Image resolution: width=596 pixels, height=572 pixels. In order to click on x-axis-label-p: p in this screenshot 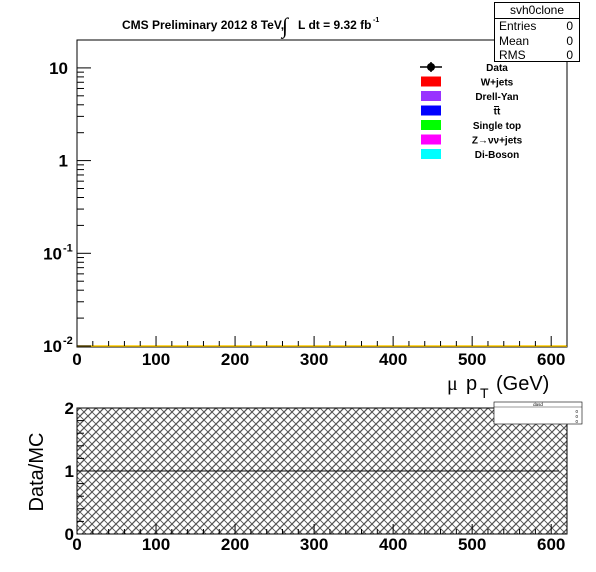, I will do `click(471, 384)`.